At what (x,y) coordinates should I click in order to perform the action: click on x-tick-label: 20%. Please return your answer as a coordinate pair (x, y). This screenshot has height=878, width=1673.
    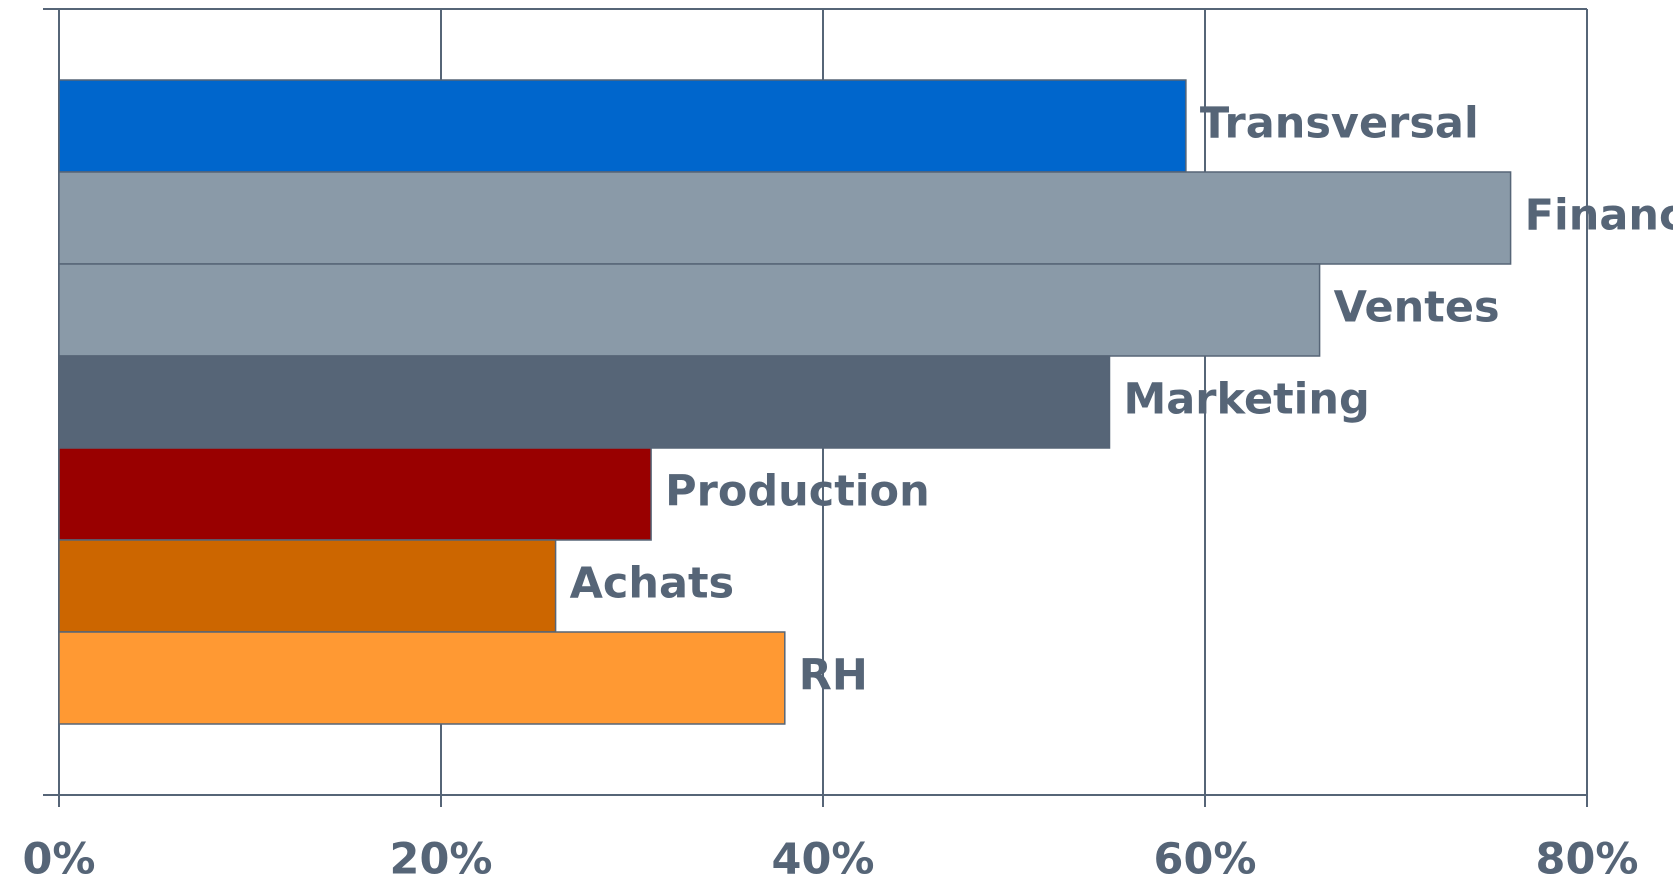
    Looking at the image, I should click on (441, 856).